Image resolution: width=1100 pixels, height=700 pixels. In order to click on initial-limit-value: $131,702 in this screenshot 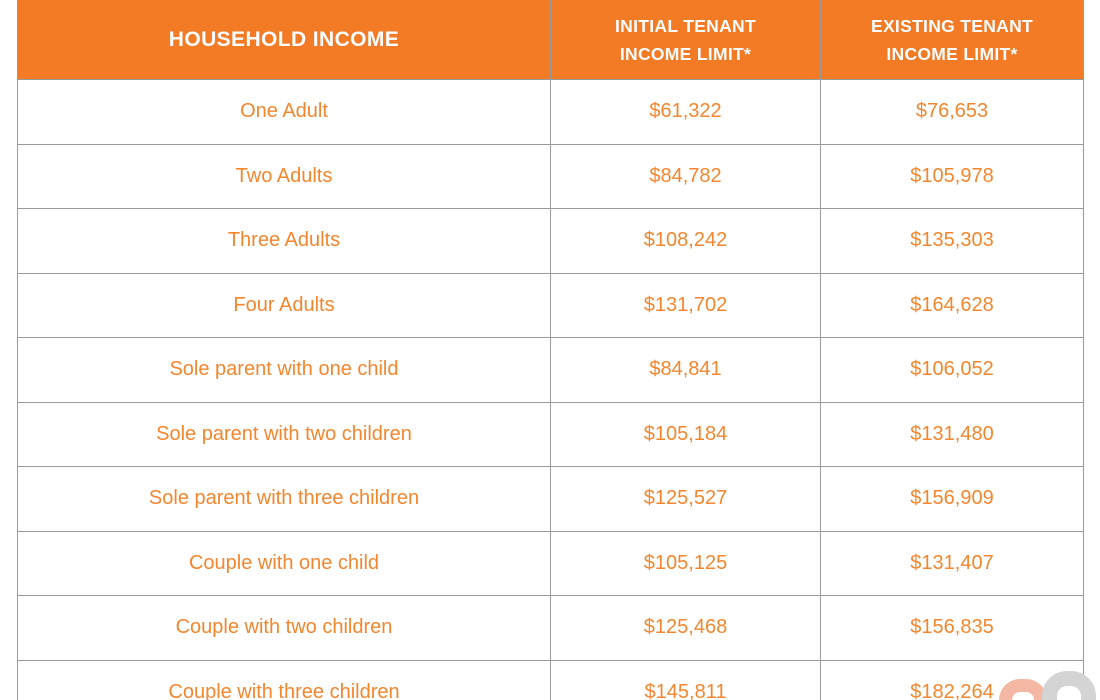, I will do `click(685, 304)`.